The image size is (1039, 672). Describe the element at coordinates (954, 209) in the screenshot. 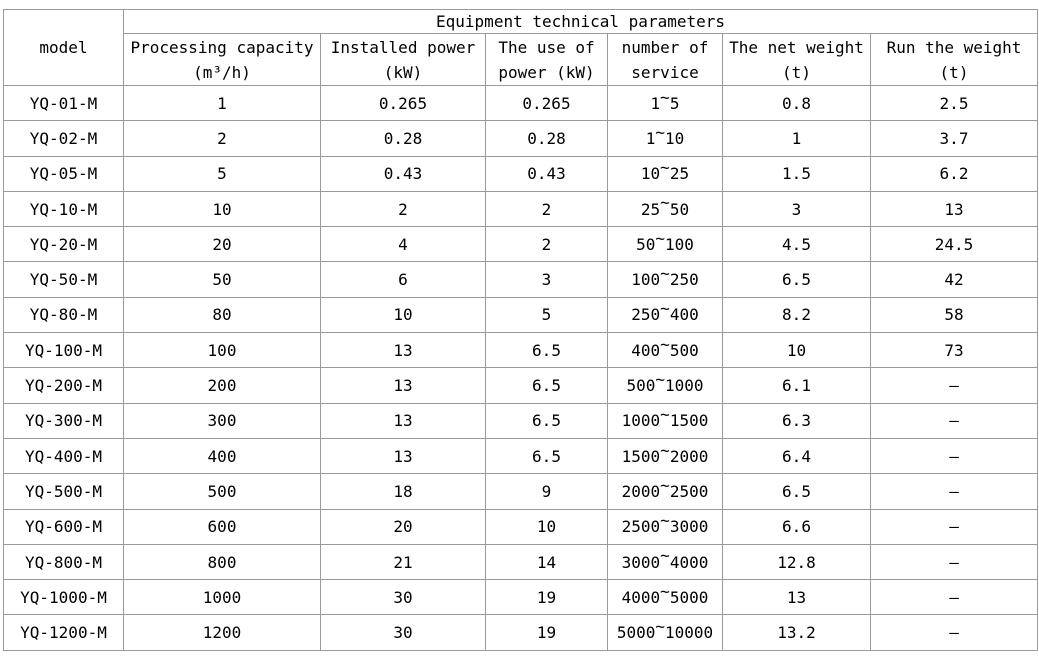

I see `cell-run-weight: 13` at that location.